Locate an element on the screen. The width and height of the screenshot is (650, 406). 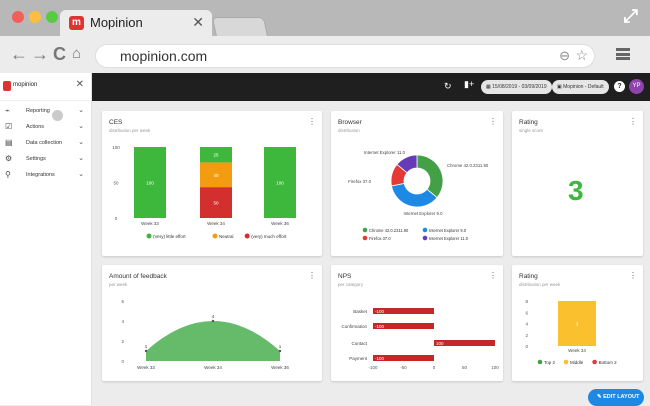
sidebar-item-integrations: ⚲ Integrations ⌄ is located at coordinates (46, 176).